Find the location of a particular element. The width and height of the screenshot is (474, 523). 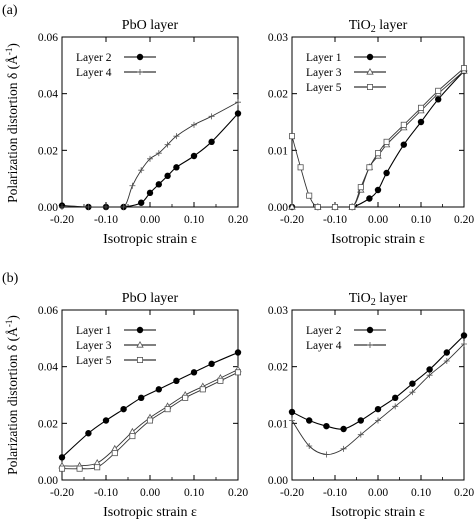

y-axis-label-bottom: Polarization distortion δ (Å-1) is located at coordinates (12, 395).